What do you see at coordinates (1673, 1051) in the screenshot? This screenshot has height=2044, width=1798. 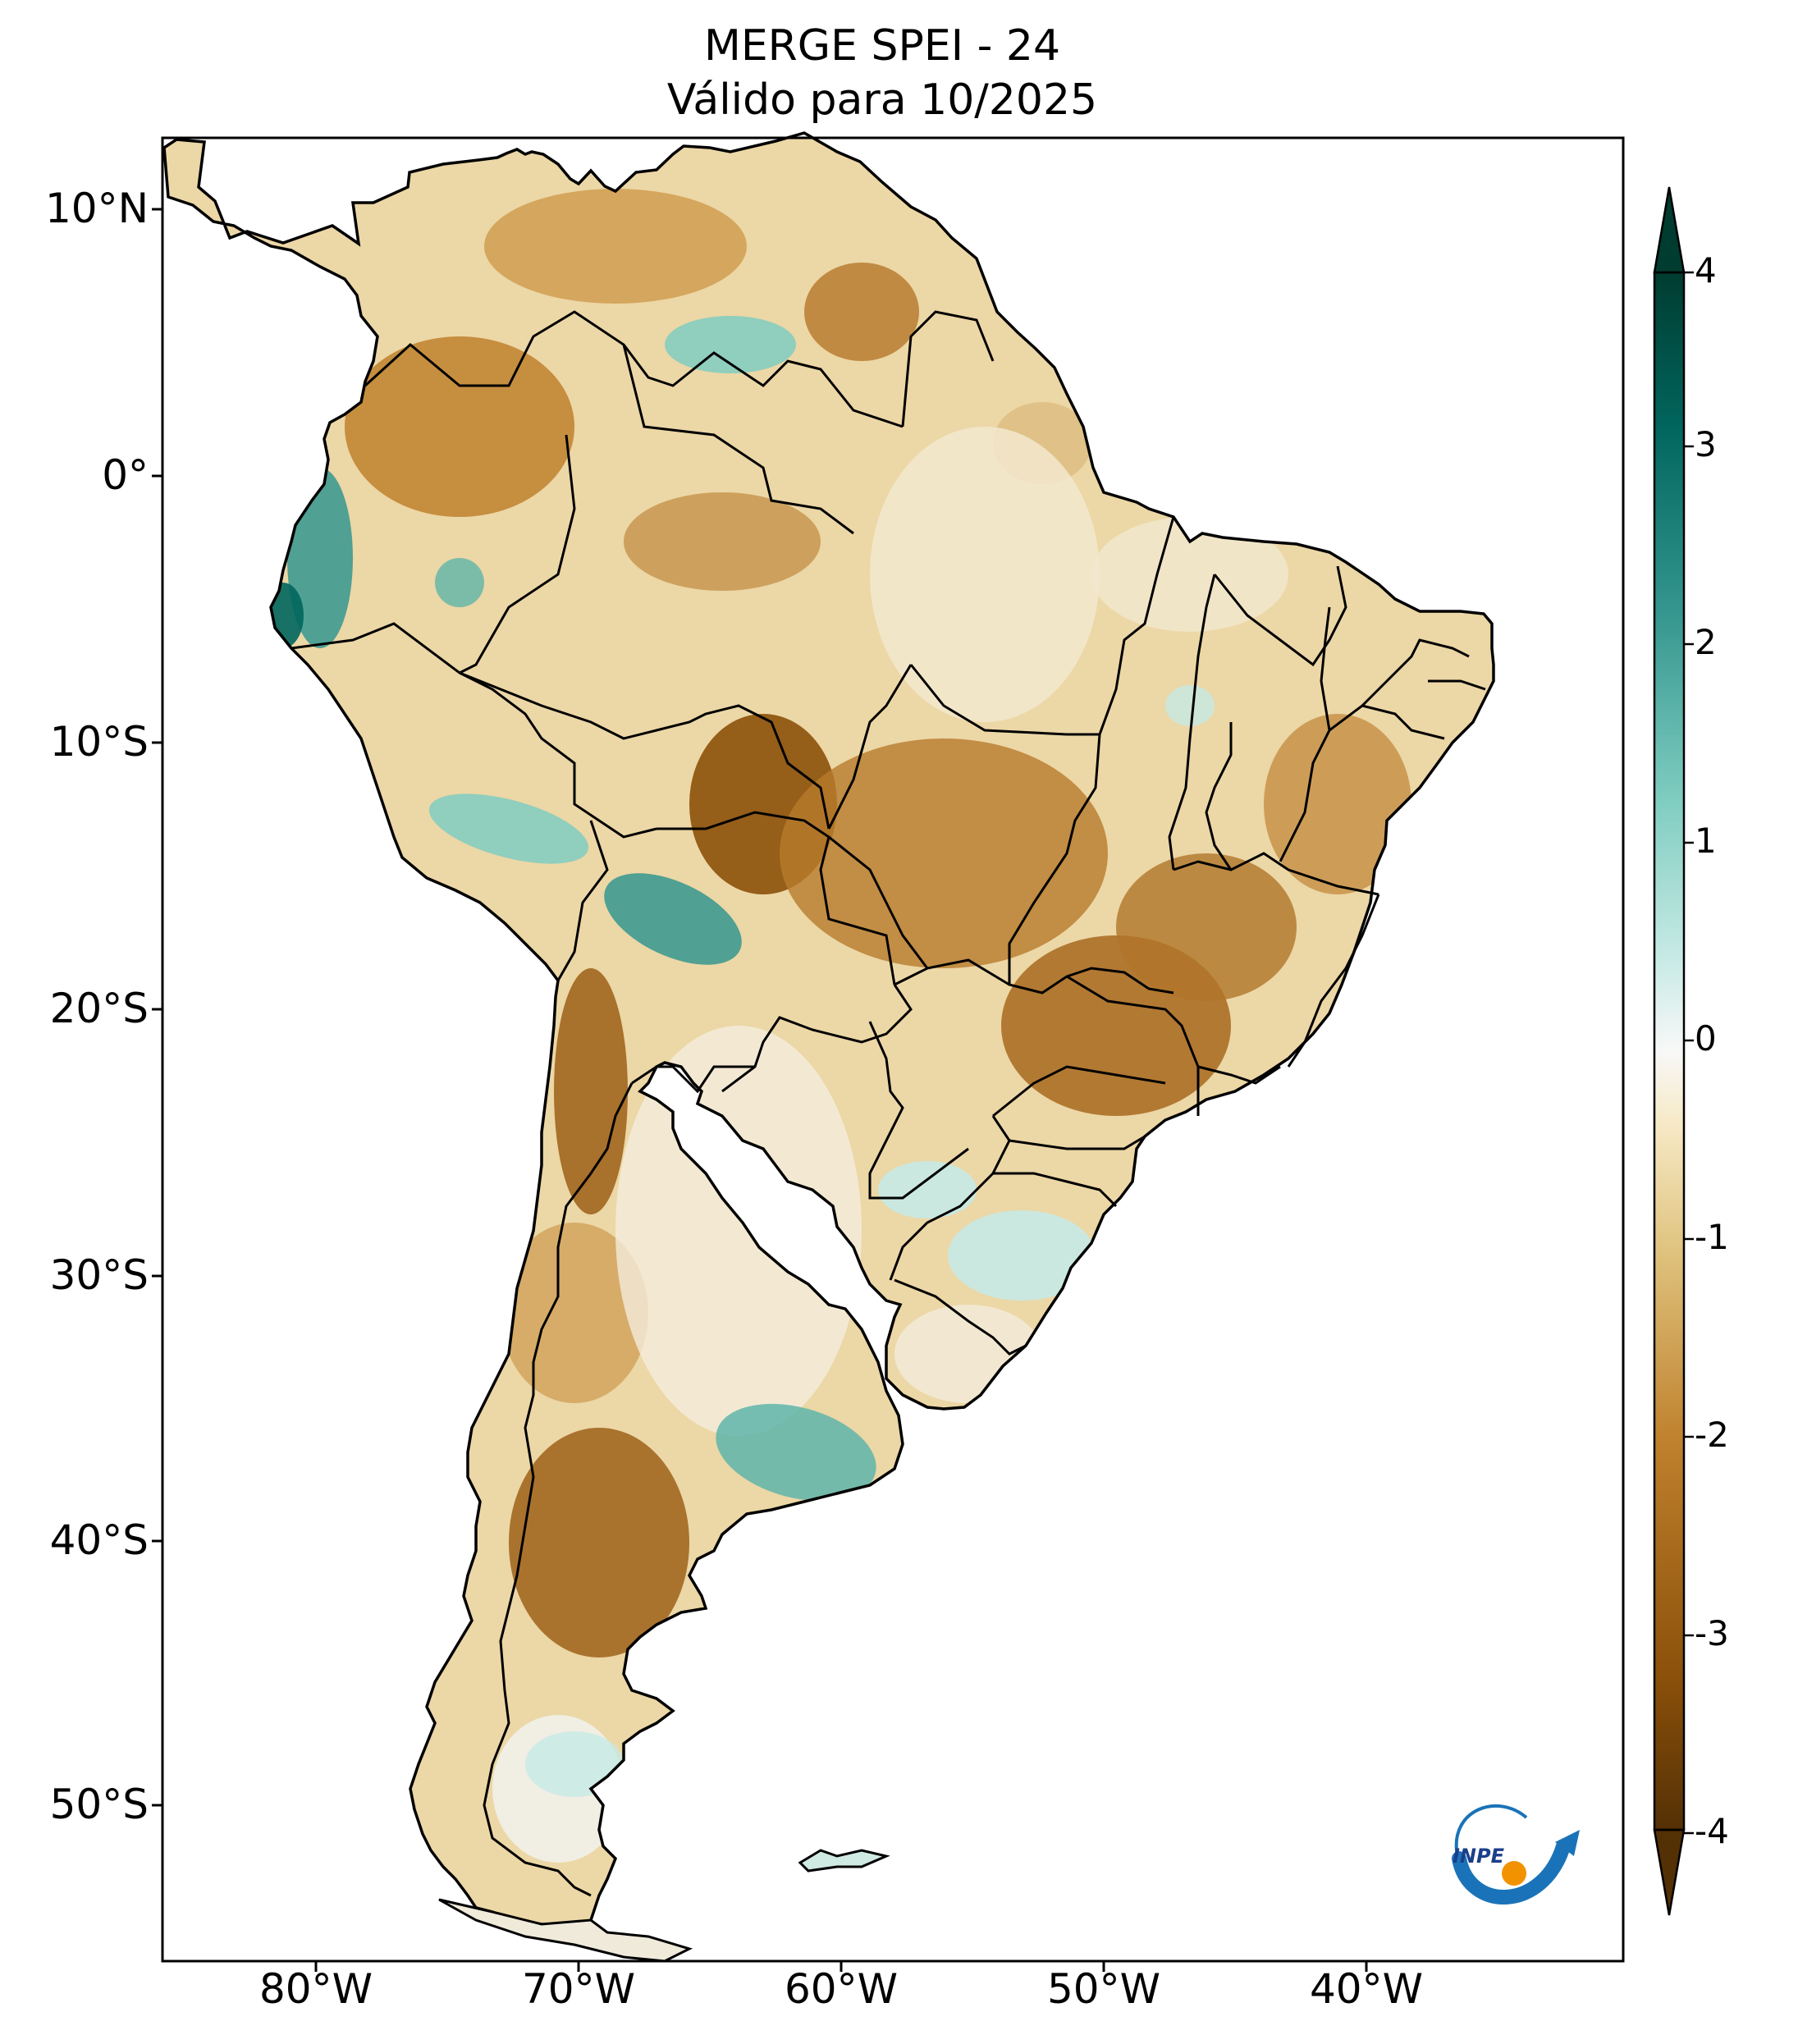 I see `colorbar` at bounding box center [1673, 1051].